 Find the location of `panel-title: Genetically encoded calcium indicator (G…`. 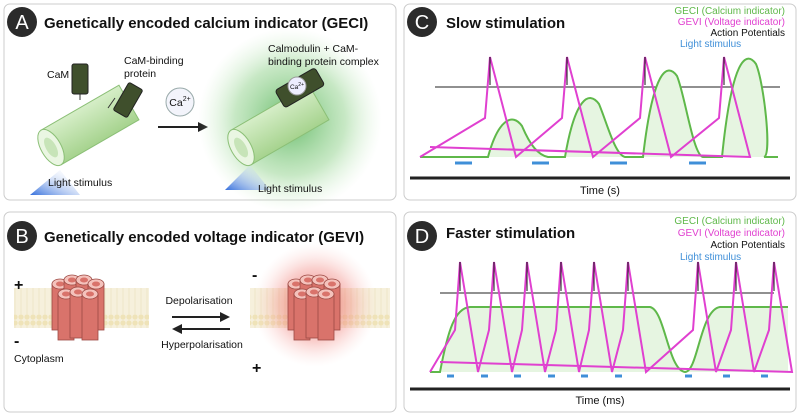

panel-title: Genetically encoded calcium indicator (G… is located at coordinates (206, 23).